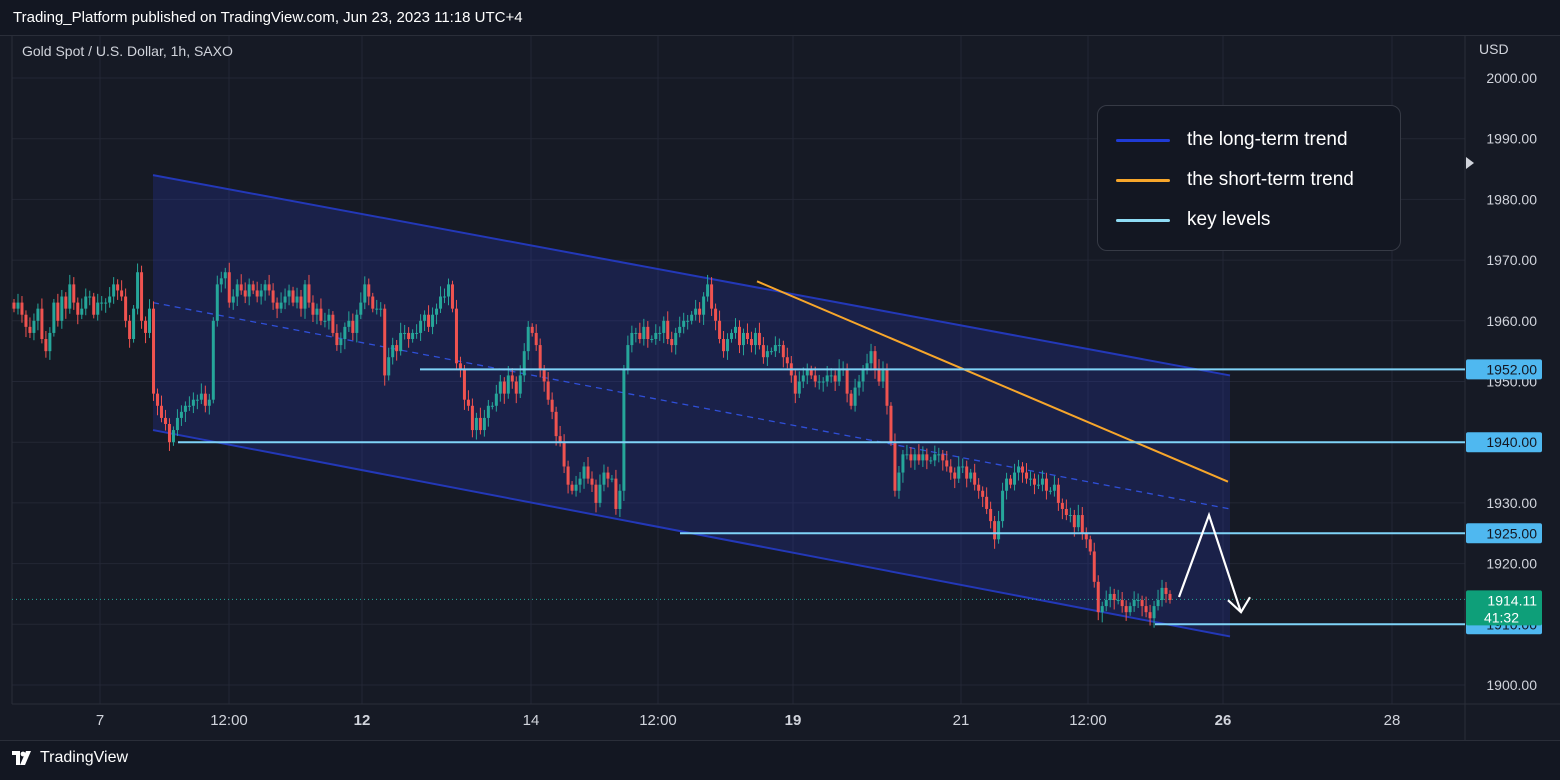 The image size is (1560, 780). I want to click on legend-label-key-levels: key levels, so click(1229, 219).